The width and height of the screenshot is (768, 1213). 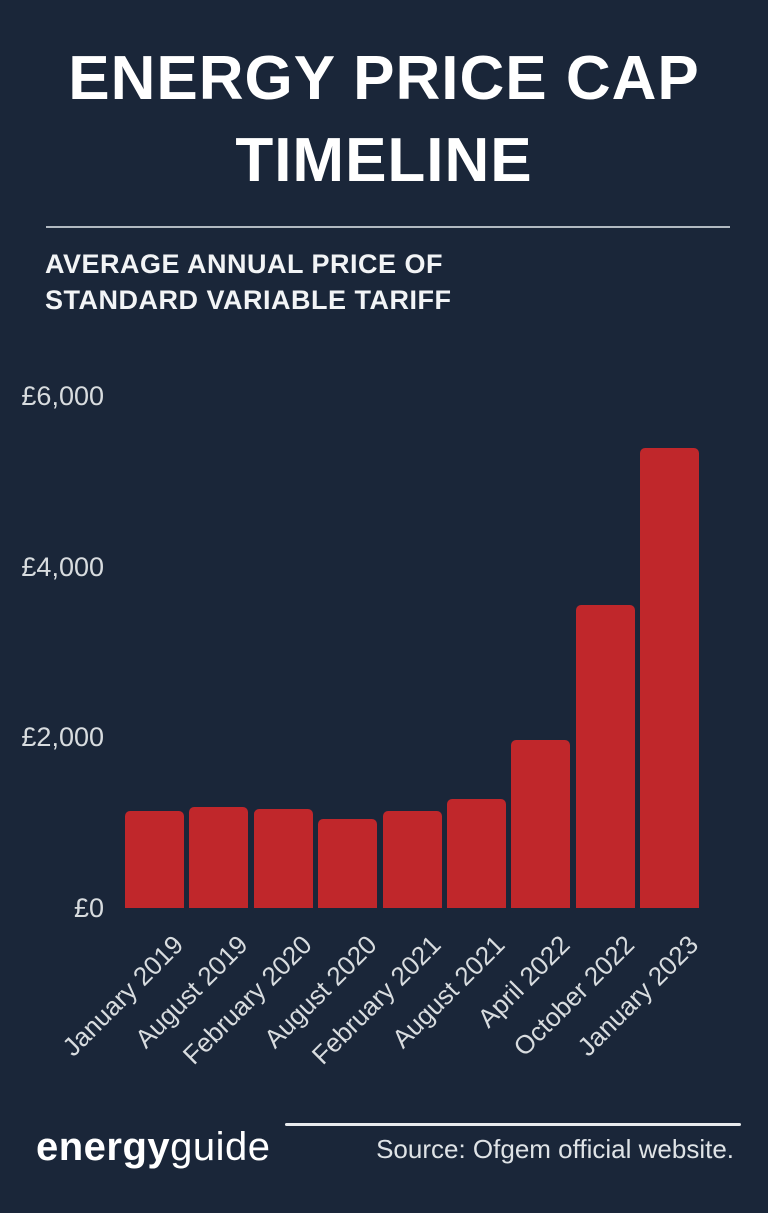 What do you see at coordinates (476, 853) in the screenshot?
I see `bar-august-2021` at bounding box center [476, 853].